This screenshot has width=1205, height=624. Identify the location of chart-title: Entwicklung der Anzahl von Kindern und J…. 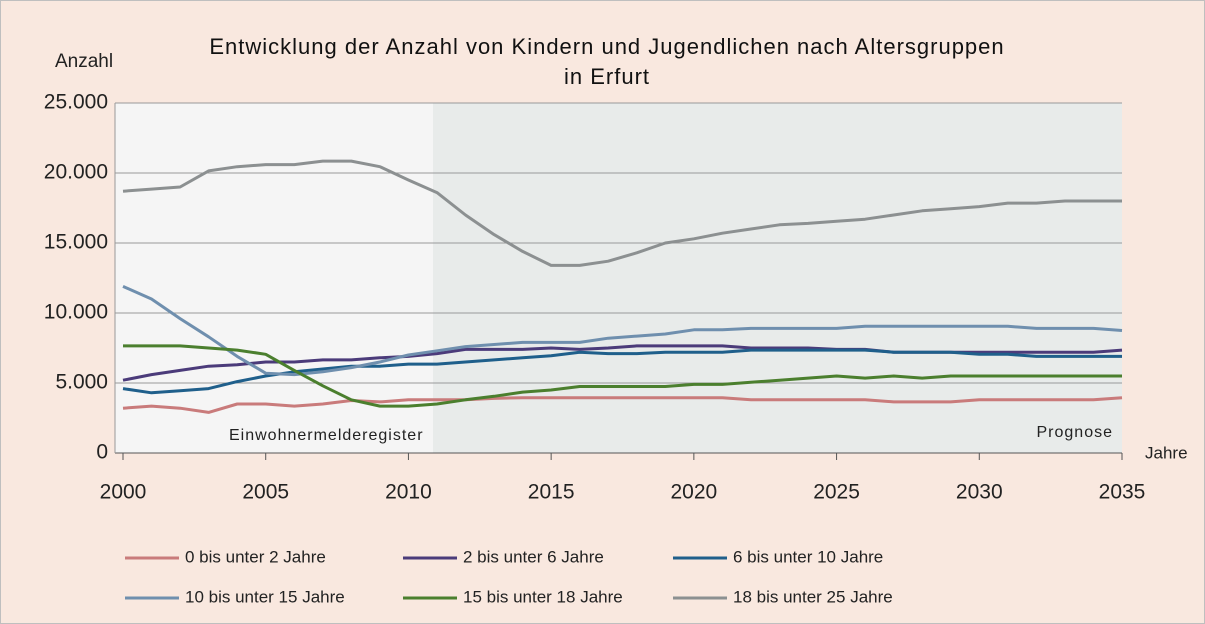
(607, 61).